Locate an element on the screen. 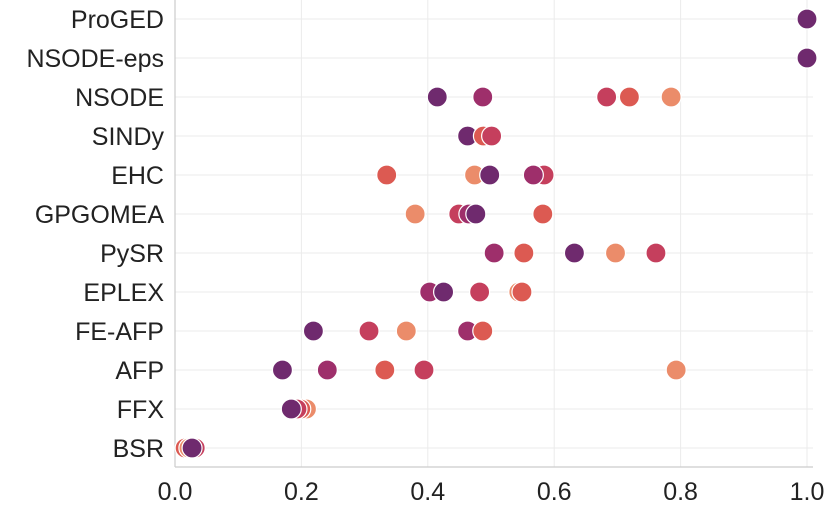  y-tick-label-bsr: BSR is located at coordinates (138, 449).